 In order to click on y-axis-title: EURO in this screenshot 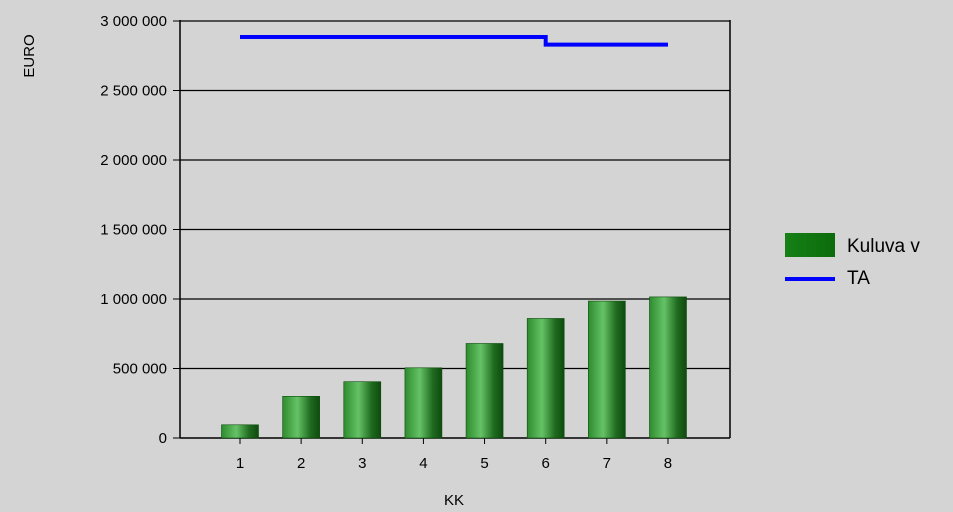, I will do `click(29, 55)`.